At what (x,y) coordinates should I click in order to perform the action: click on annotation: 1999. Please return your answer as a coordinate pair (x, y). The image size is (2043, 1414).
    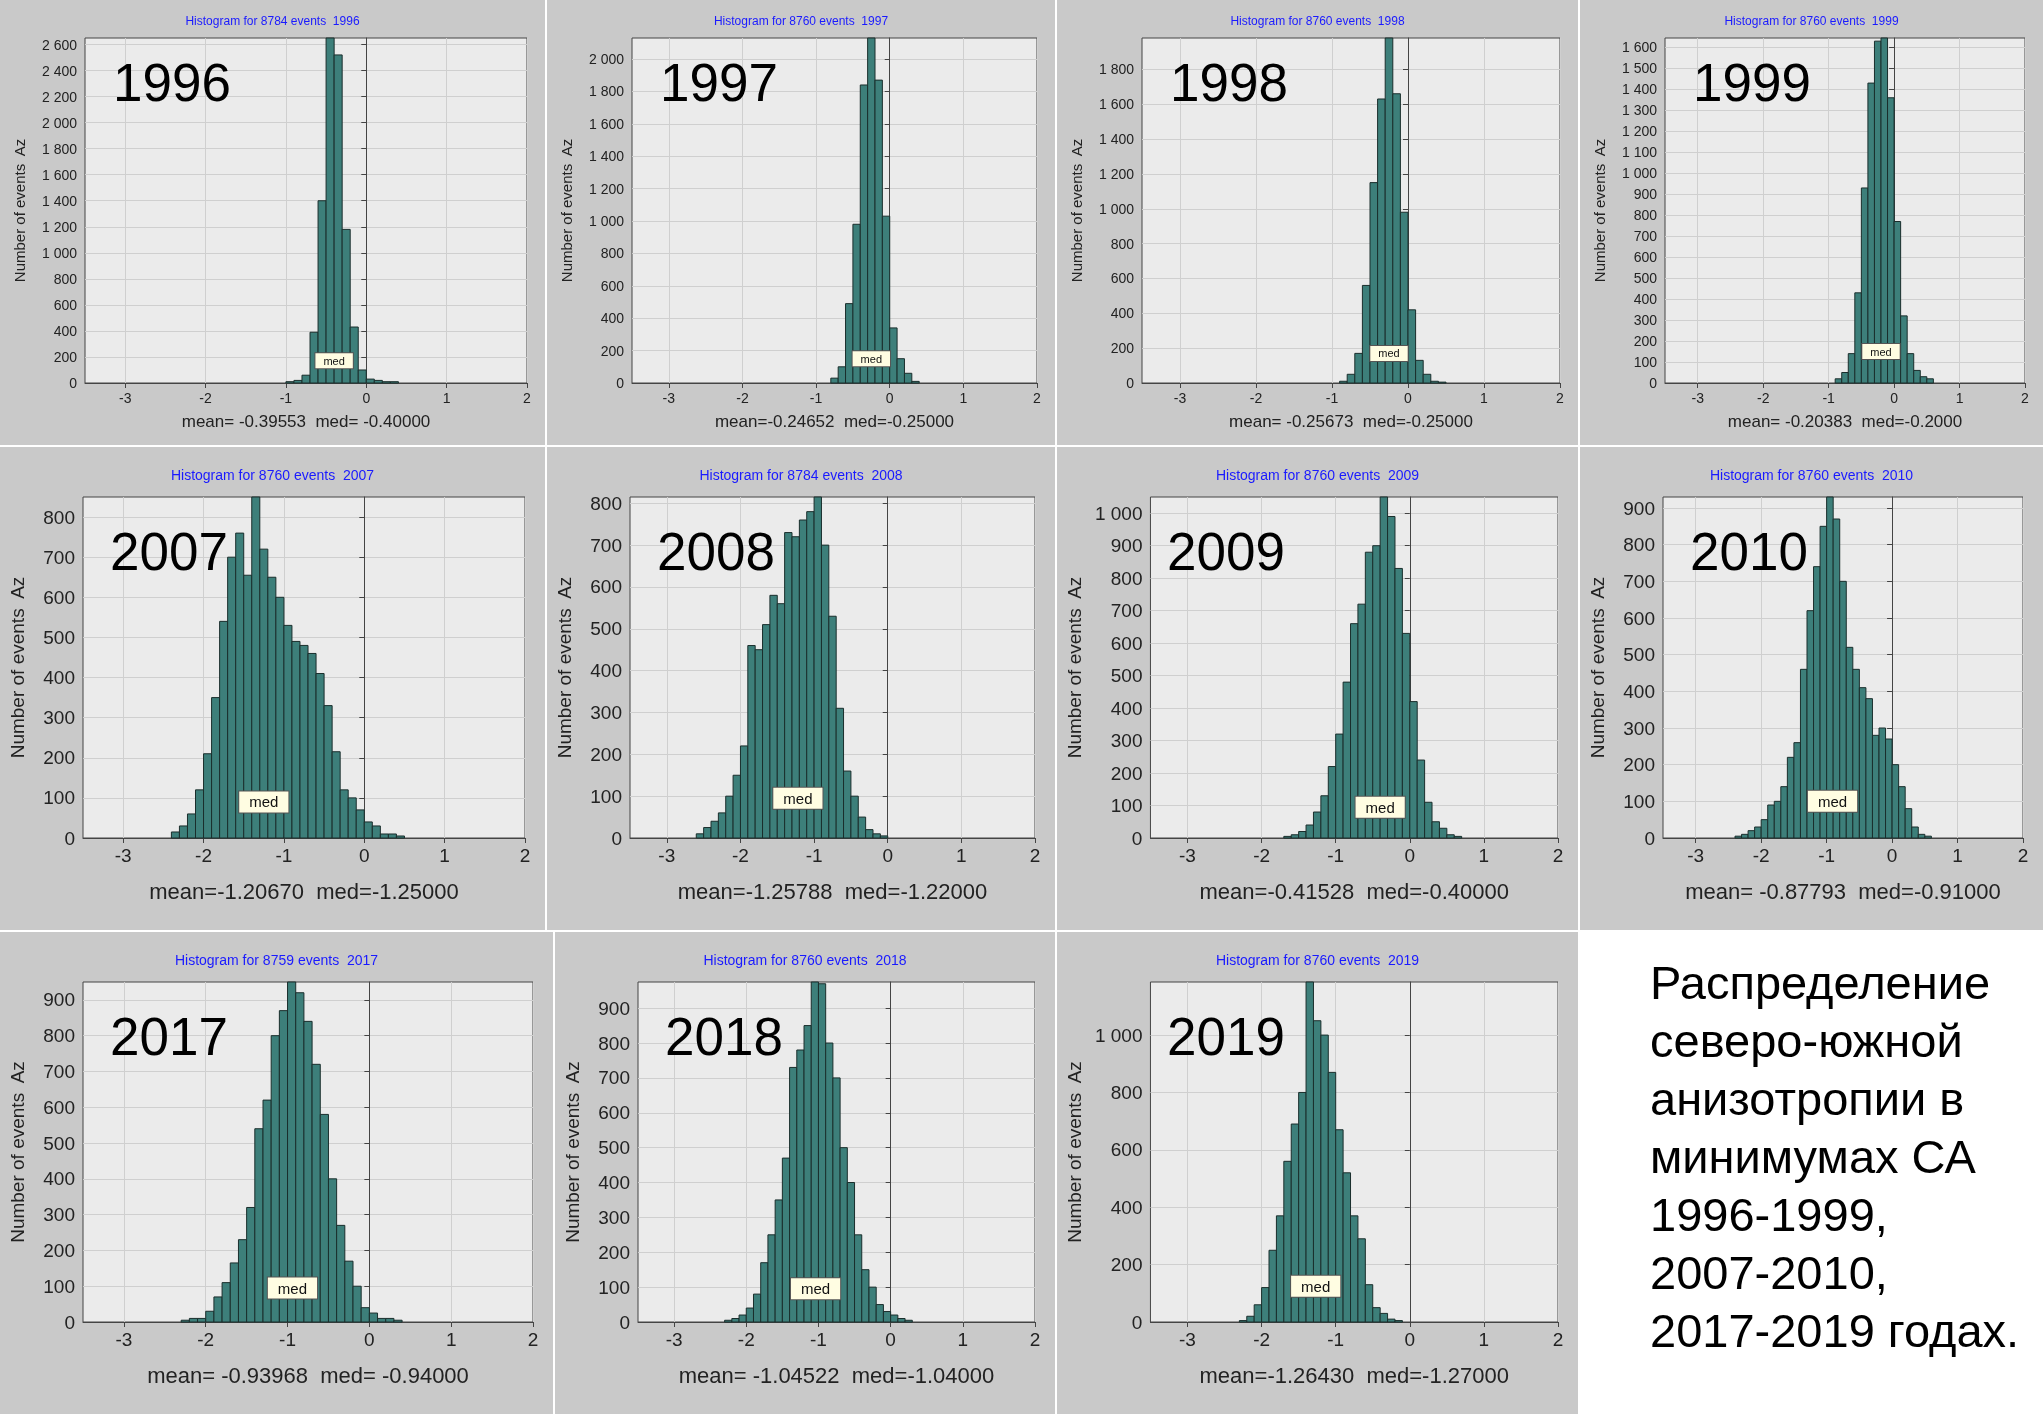
    Looking at the image, I should click on (1752, 82).